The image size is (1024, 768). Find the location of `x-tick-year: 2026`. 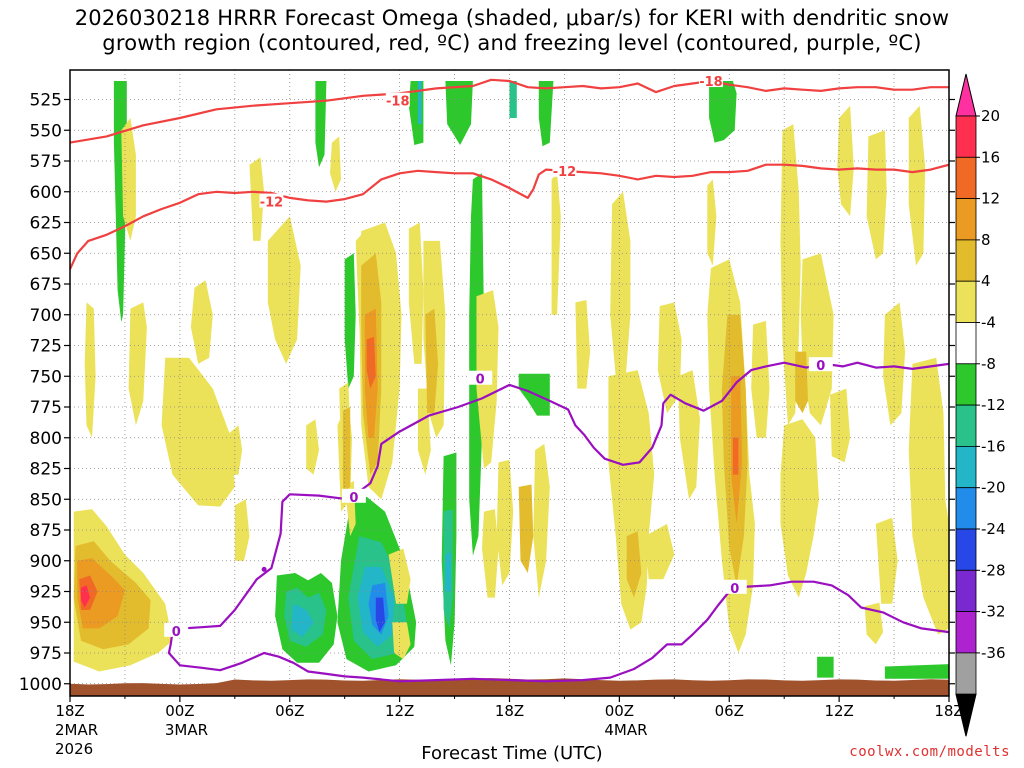

x-tick-year: 2026 is located at coordinates (74, 749).